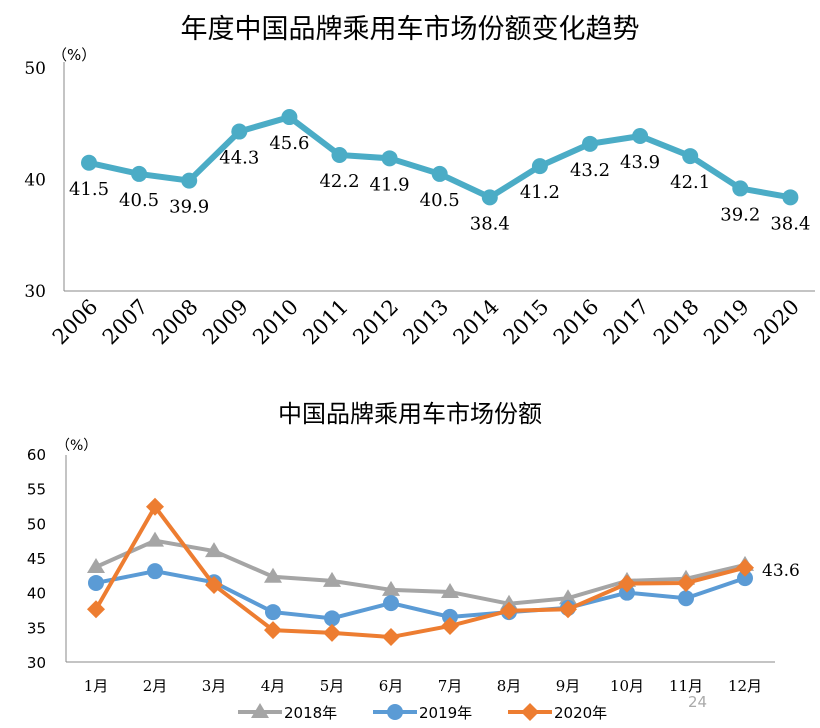  Describe the element at coordinates (576, 322) in the screenshot. I see `x-tick-label: 2016` at that location.